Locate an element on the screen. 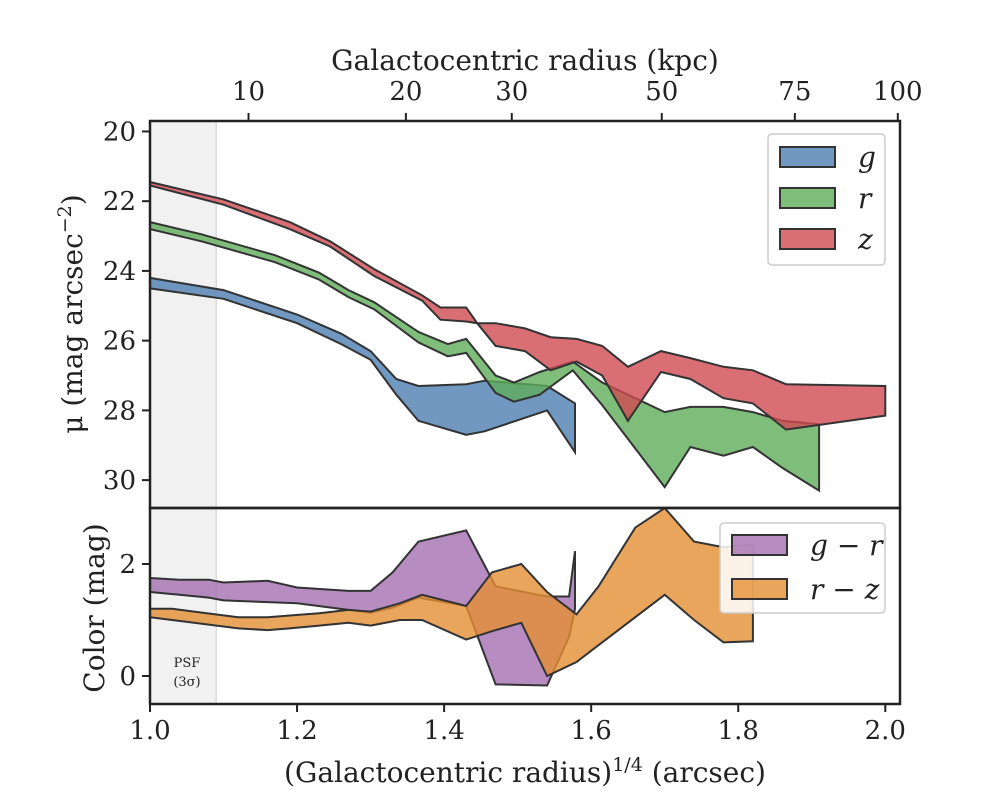 This screenshot has width=1000, height=800. legend-swatch-z is located at coordinates (807, 239).